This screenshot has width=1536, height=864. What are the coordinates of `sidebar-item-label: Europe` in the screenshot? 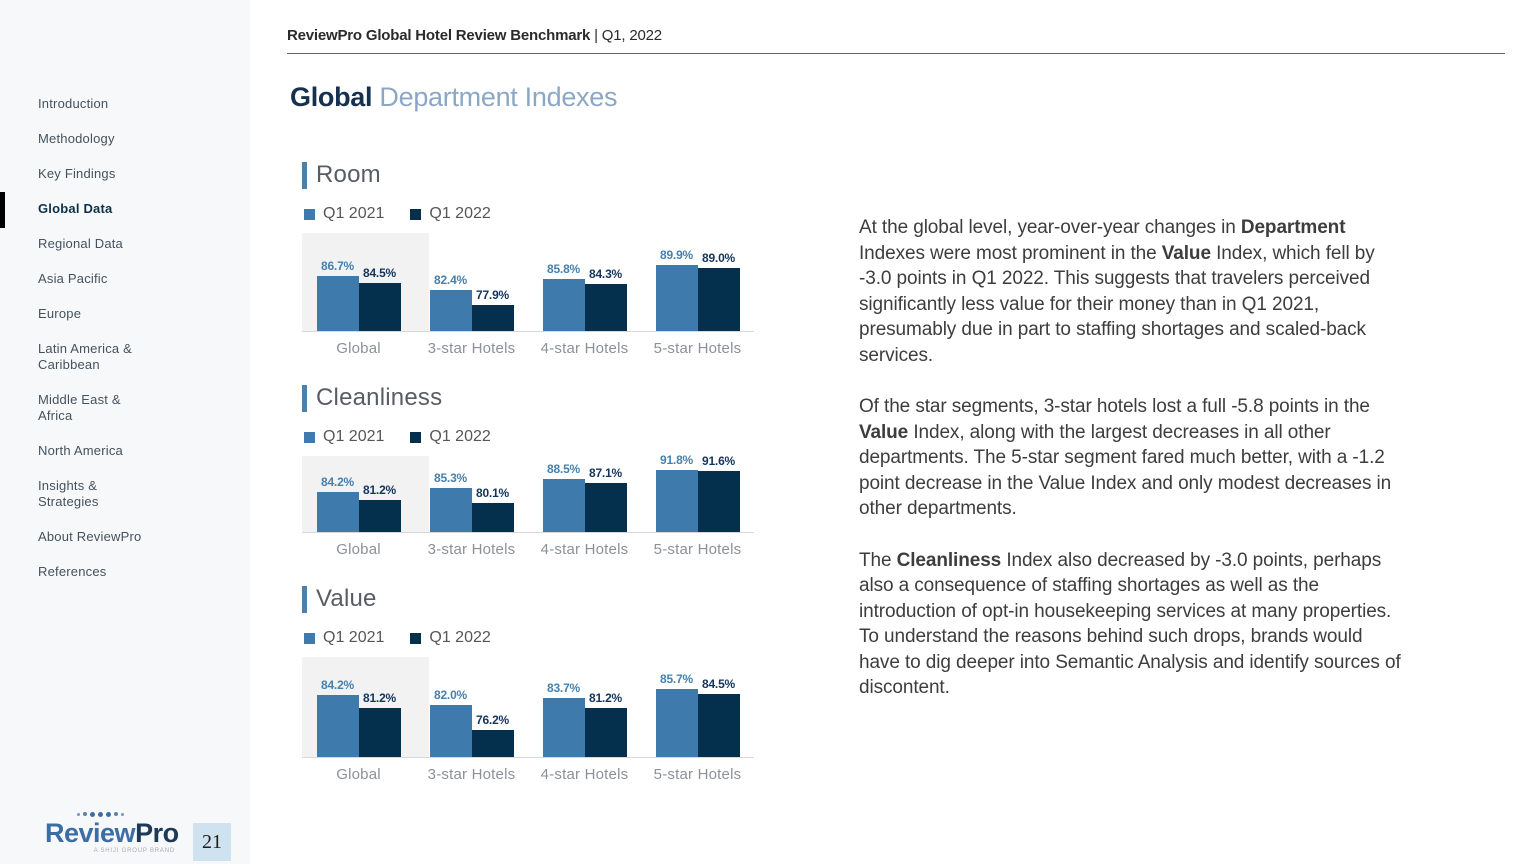 It's located at (60, 313).